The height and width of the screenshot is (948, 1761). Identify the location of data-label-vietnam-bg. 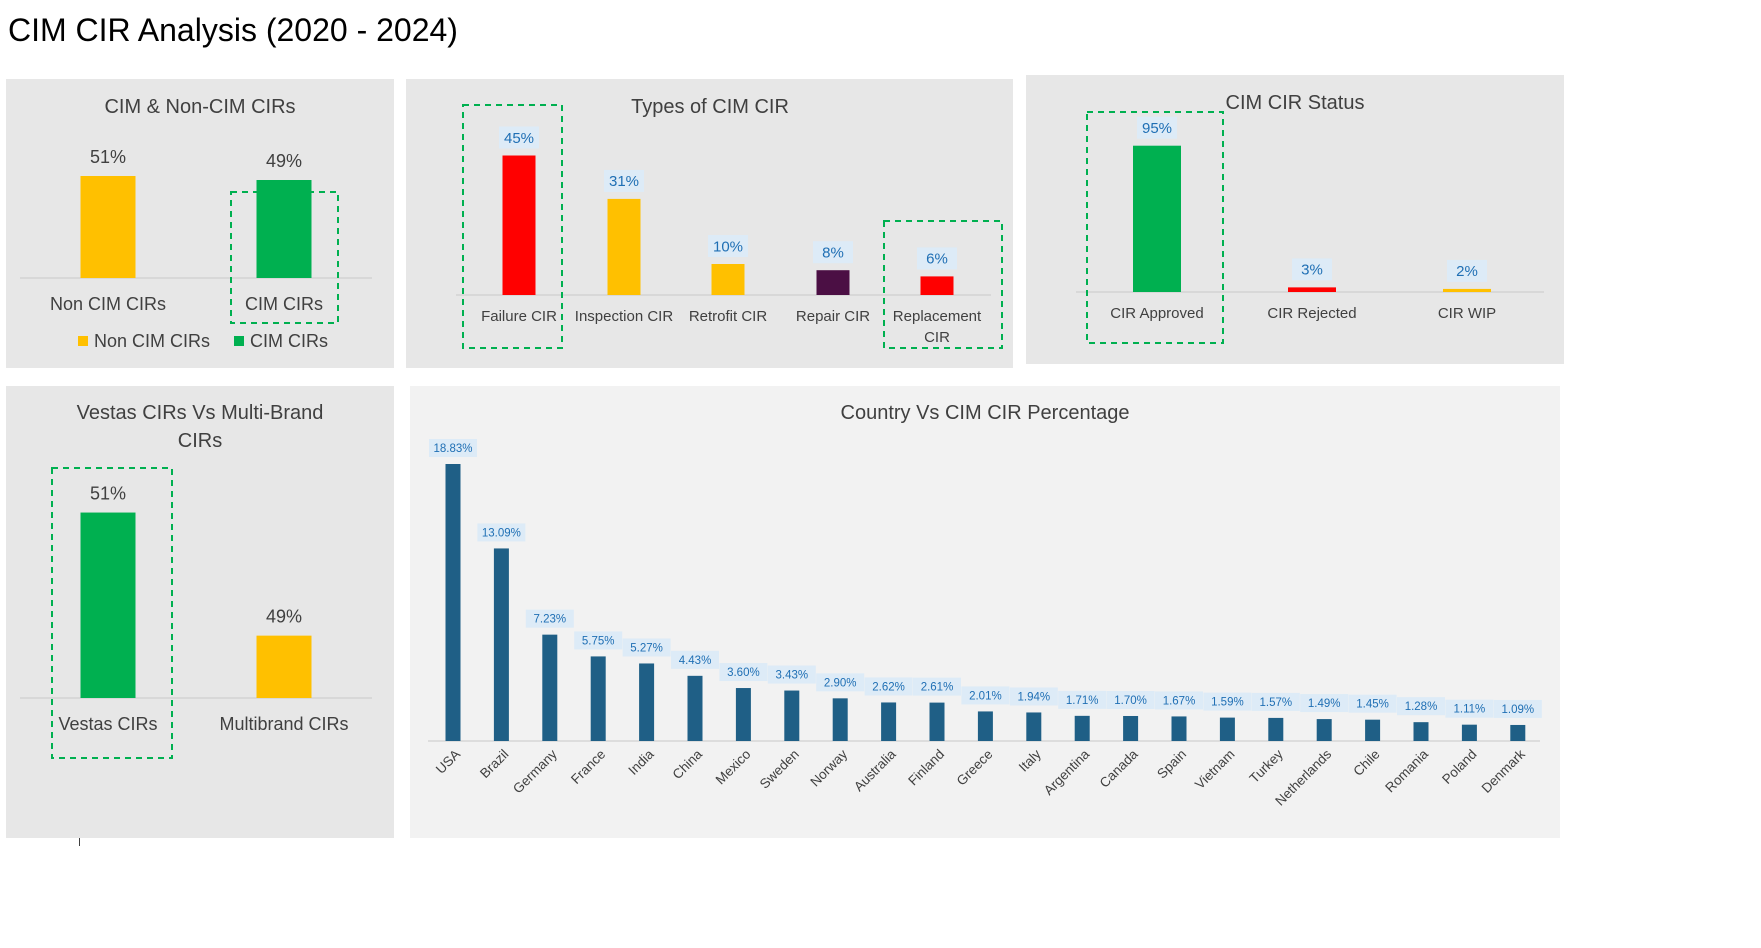
(1227, 701).